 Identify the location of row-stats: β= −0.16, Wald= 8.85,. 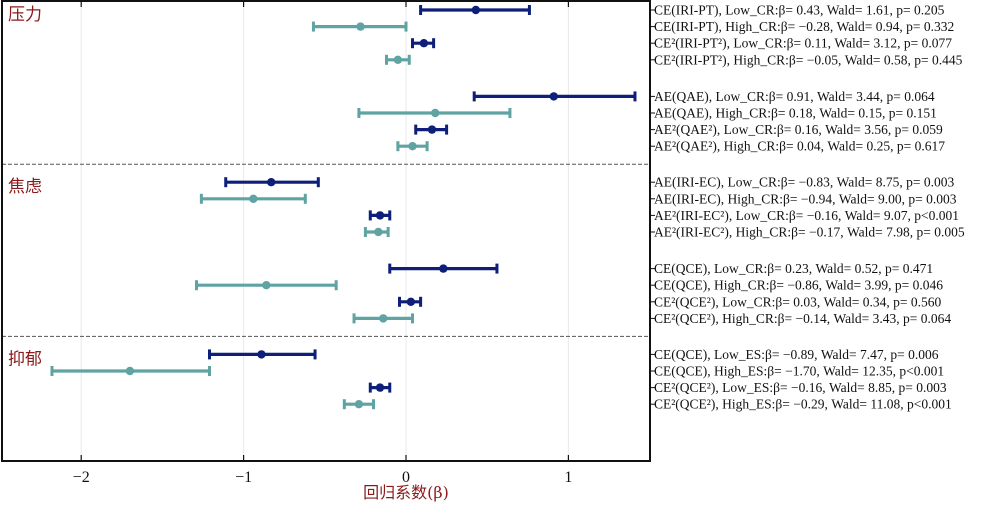
(835, 387).